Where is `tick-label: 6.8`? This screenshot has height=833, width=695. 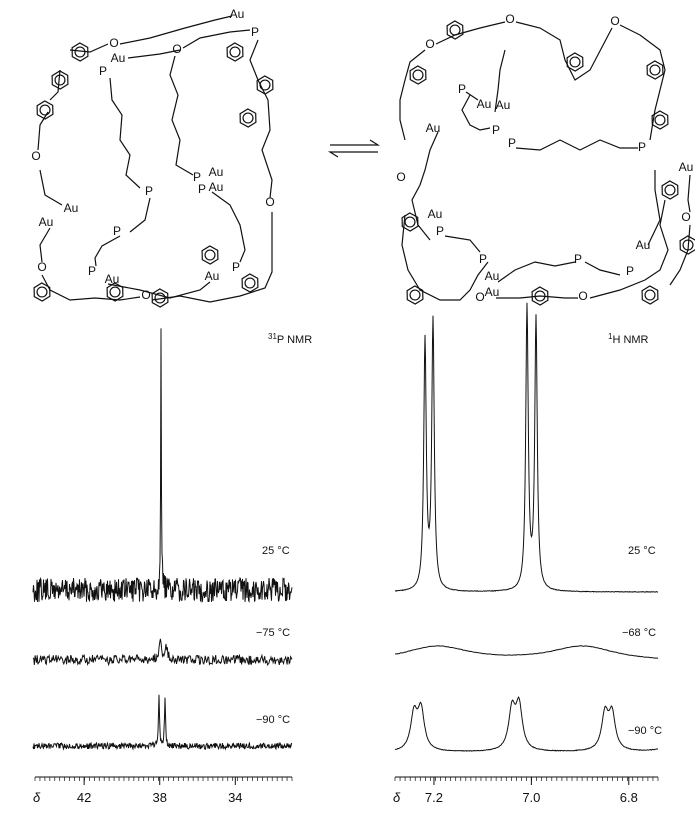
tick-label: 6.8 is located at coordinates (629, 797).